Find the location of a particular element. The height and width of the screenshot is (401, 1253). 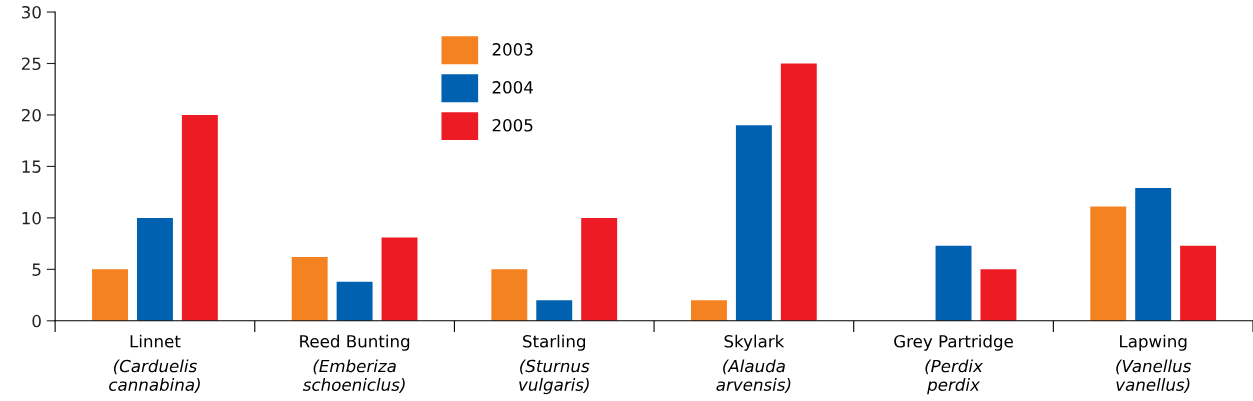

x-tick-label: Reed Bunting (Emberiza schoeniclus) is located at coordinates (355, 363).